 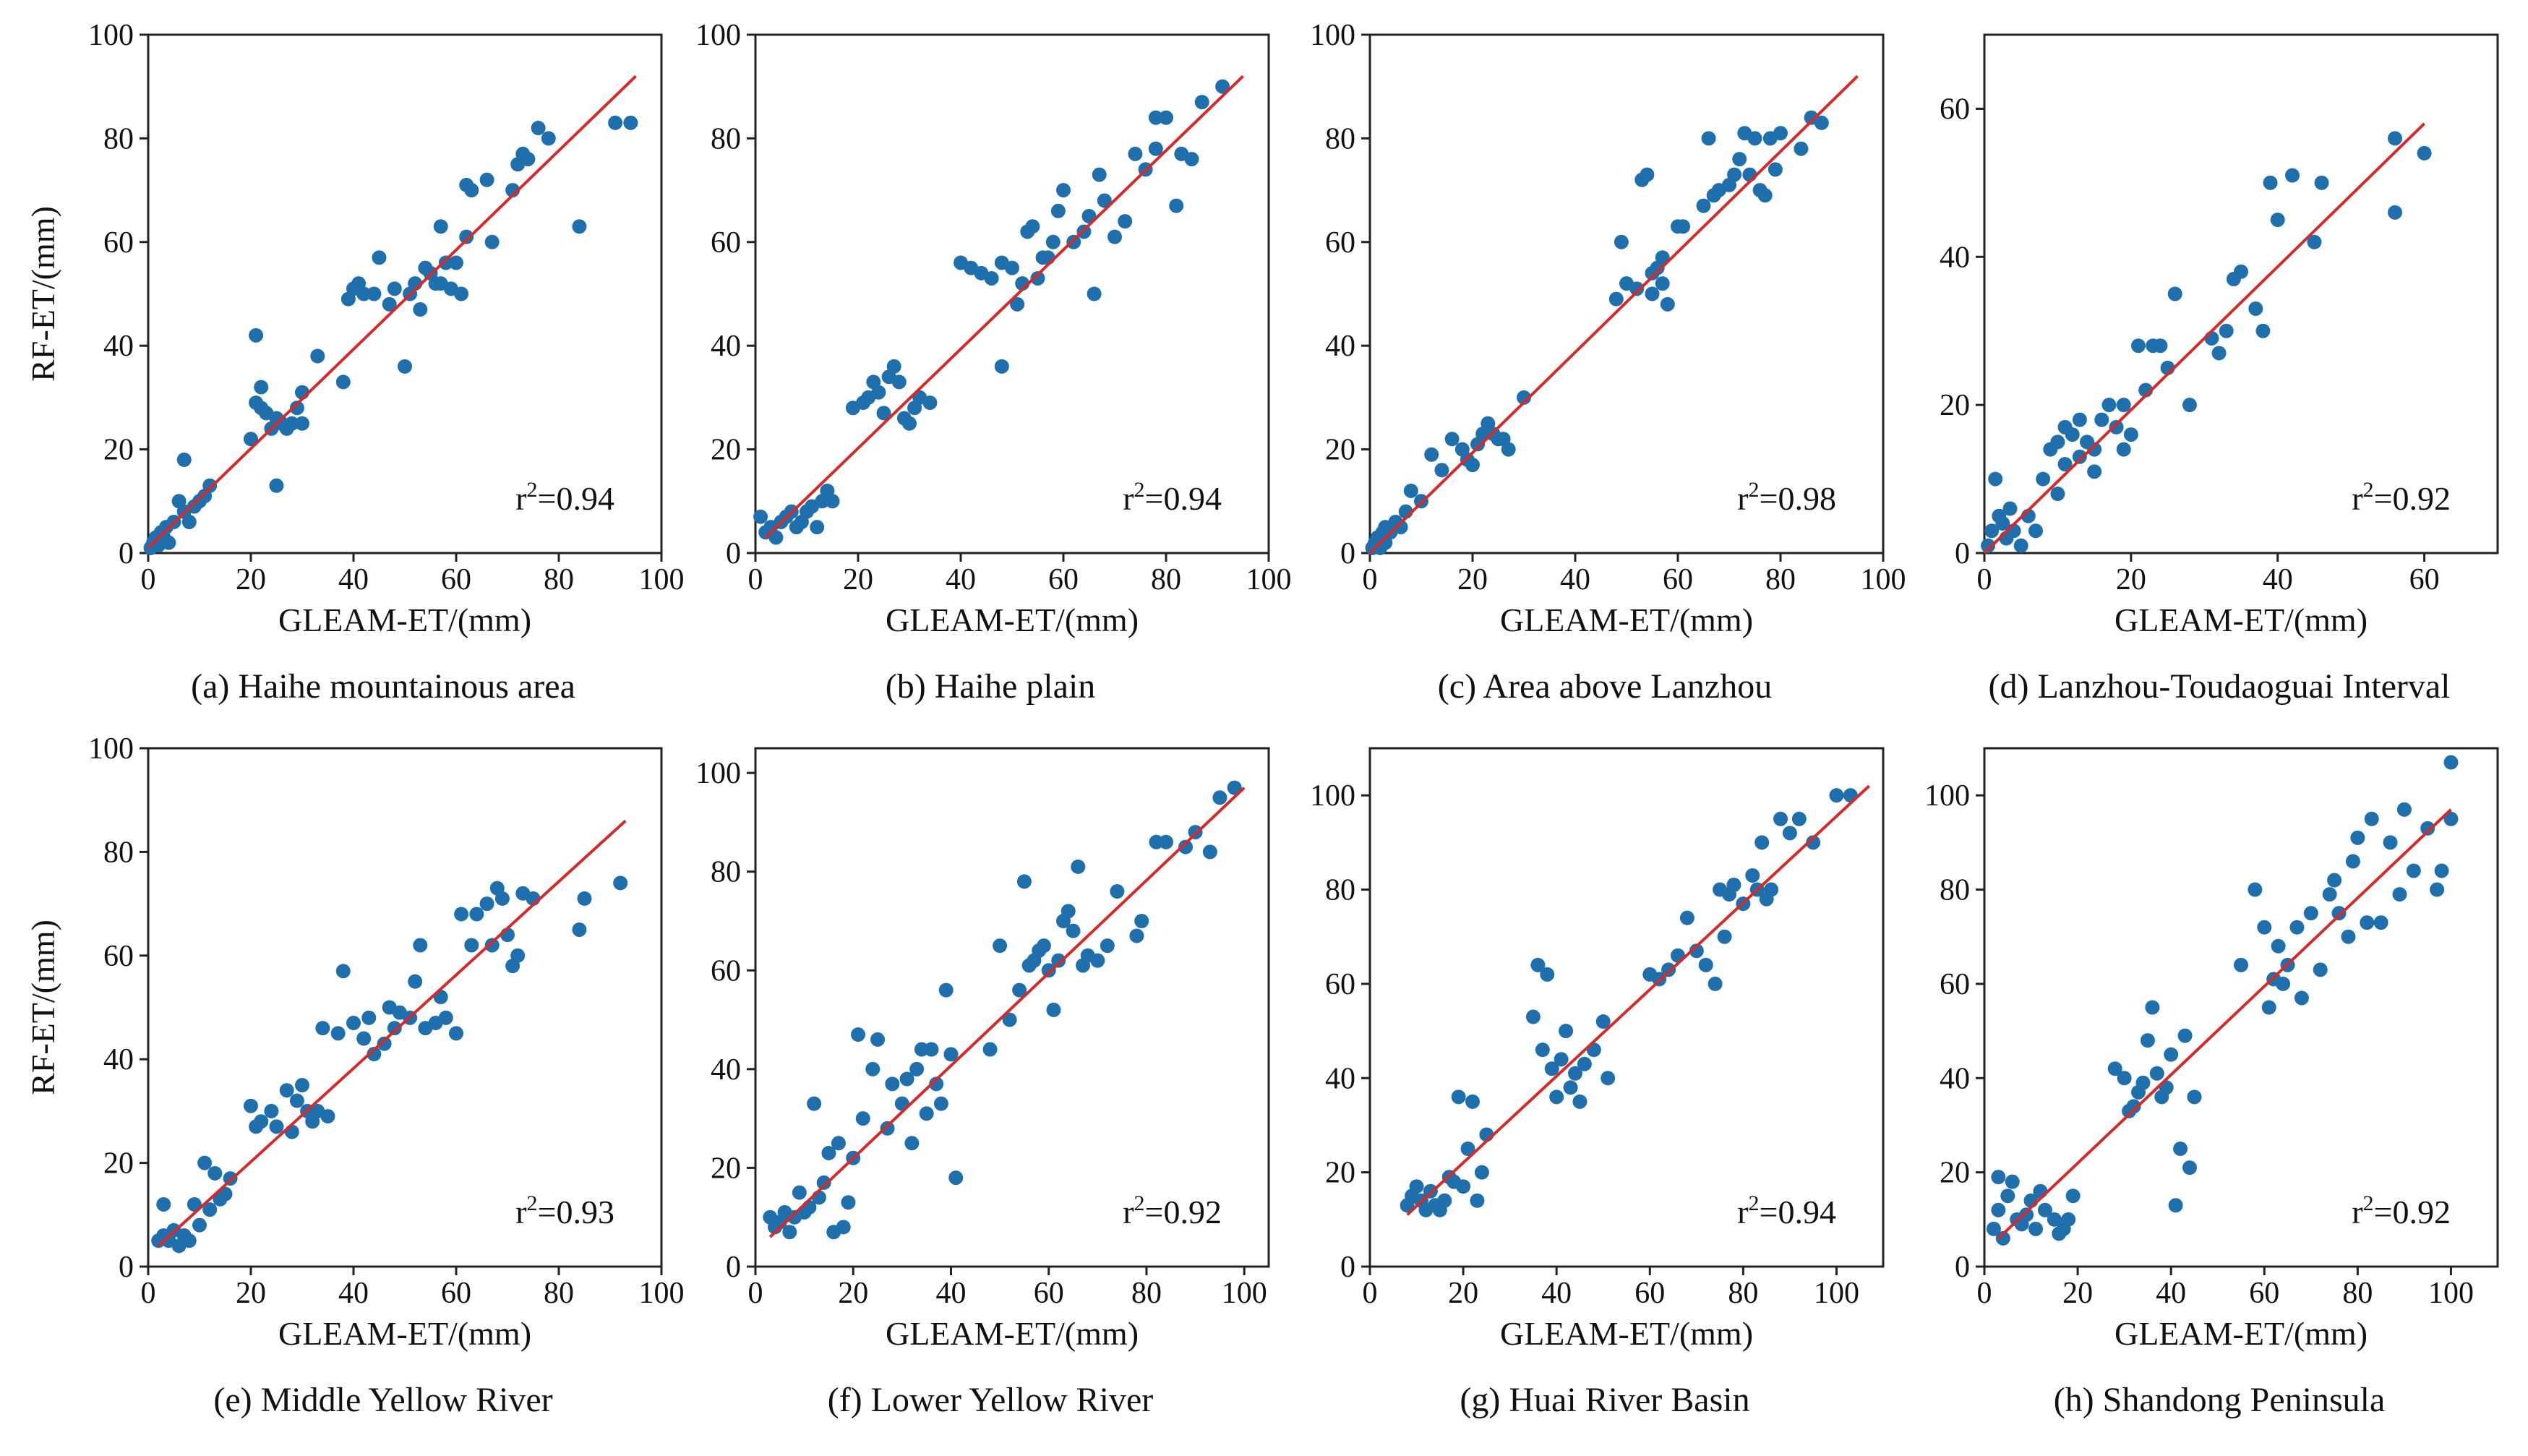 I want to click on panel-caption: (a) Haihe mountainous area, so click(x=383, y=686).